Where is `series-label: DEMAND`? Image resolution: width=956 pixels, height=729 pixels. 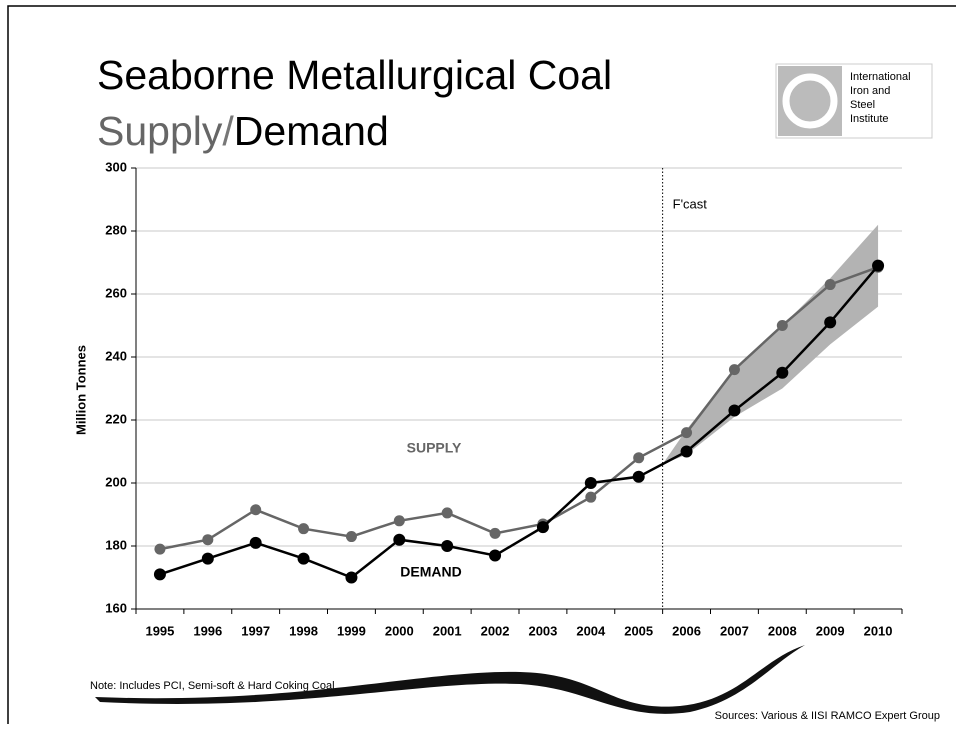
series-label: DEMAND is located at coordinates (430, 572).